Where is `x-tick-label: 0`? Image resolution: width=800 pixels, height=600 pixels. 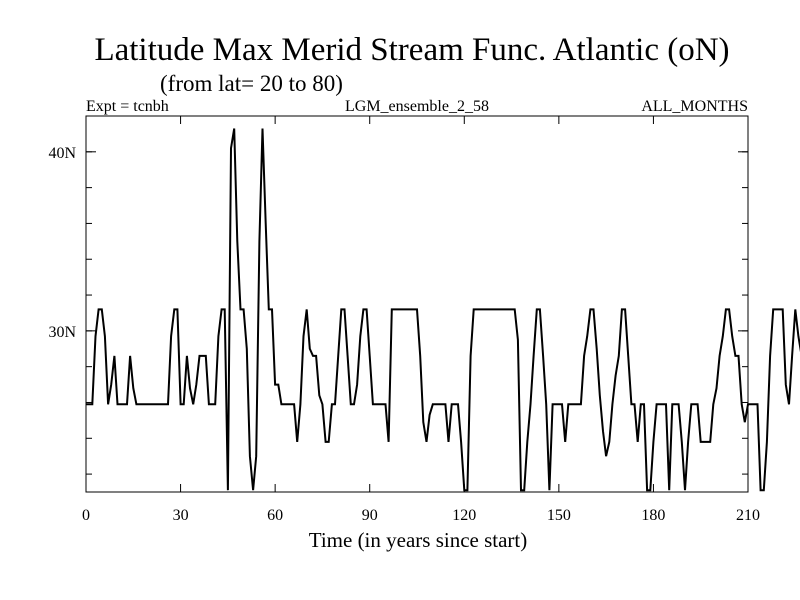
x-tick-label: 0 is located at coordinates (86, 515).